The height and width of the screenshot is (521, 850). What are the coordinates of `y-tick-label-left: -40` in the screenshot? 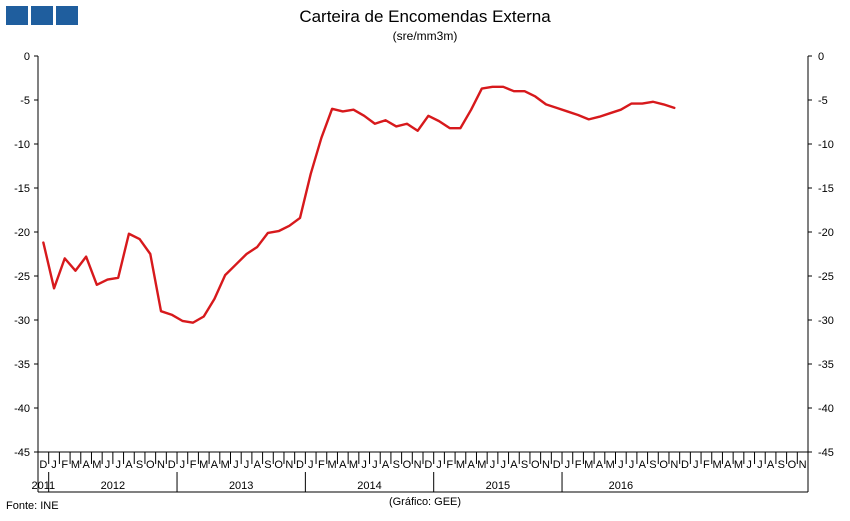 It's located at (22, 409).